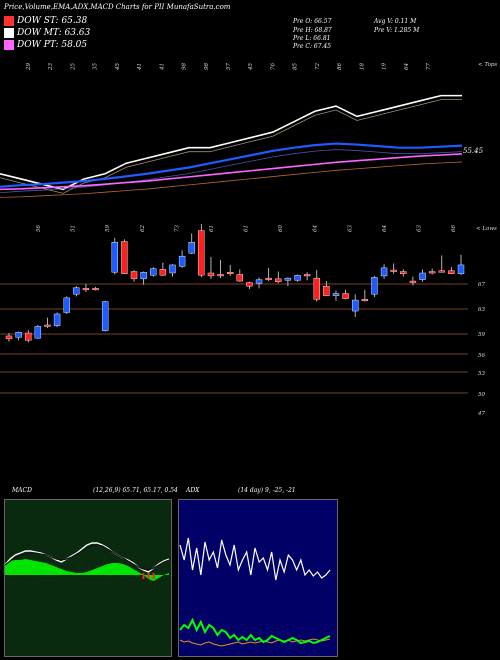 This screenshot has height=660, width=500. What do you see at coordinates (143, 228) in the screenshot?
I see `price-top-label: 62` at bounding box center [143, 228].